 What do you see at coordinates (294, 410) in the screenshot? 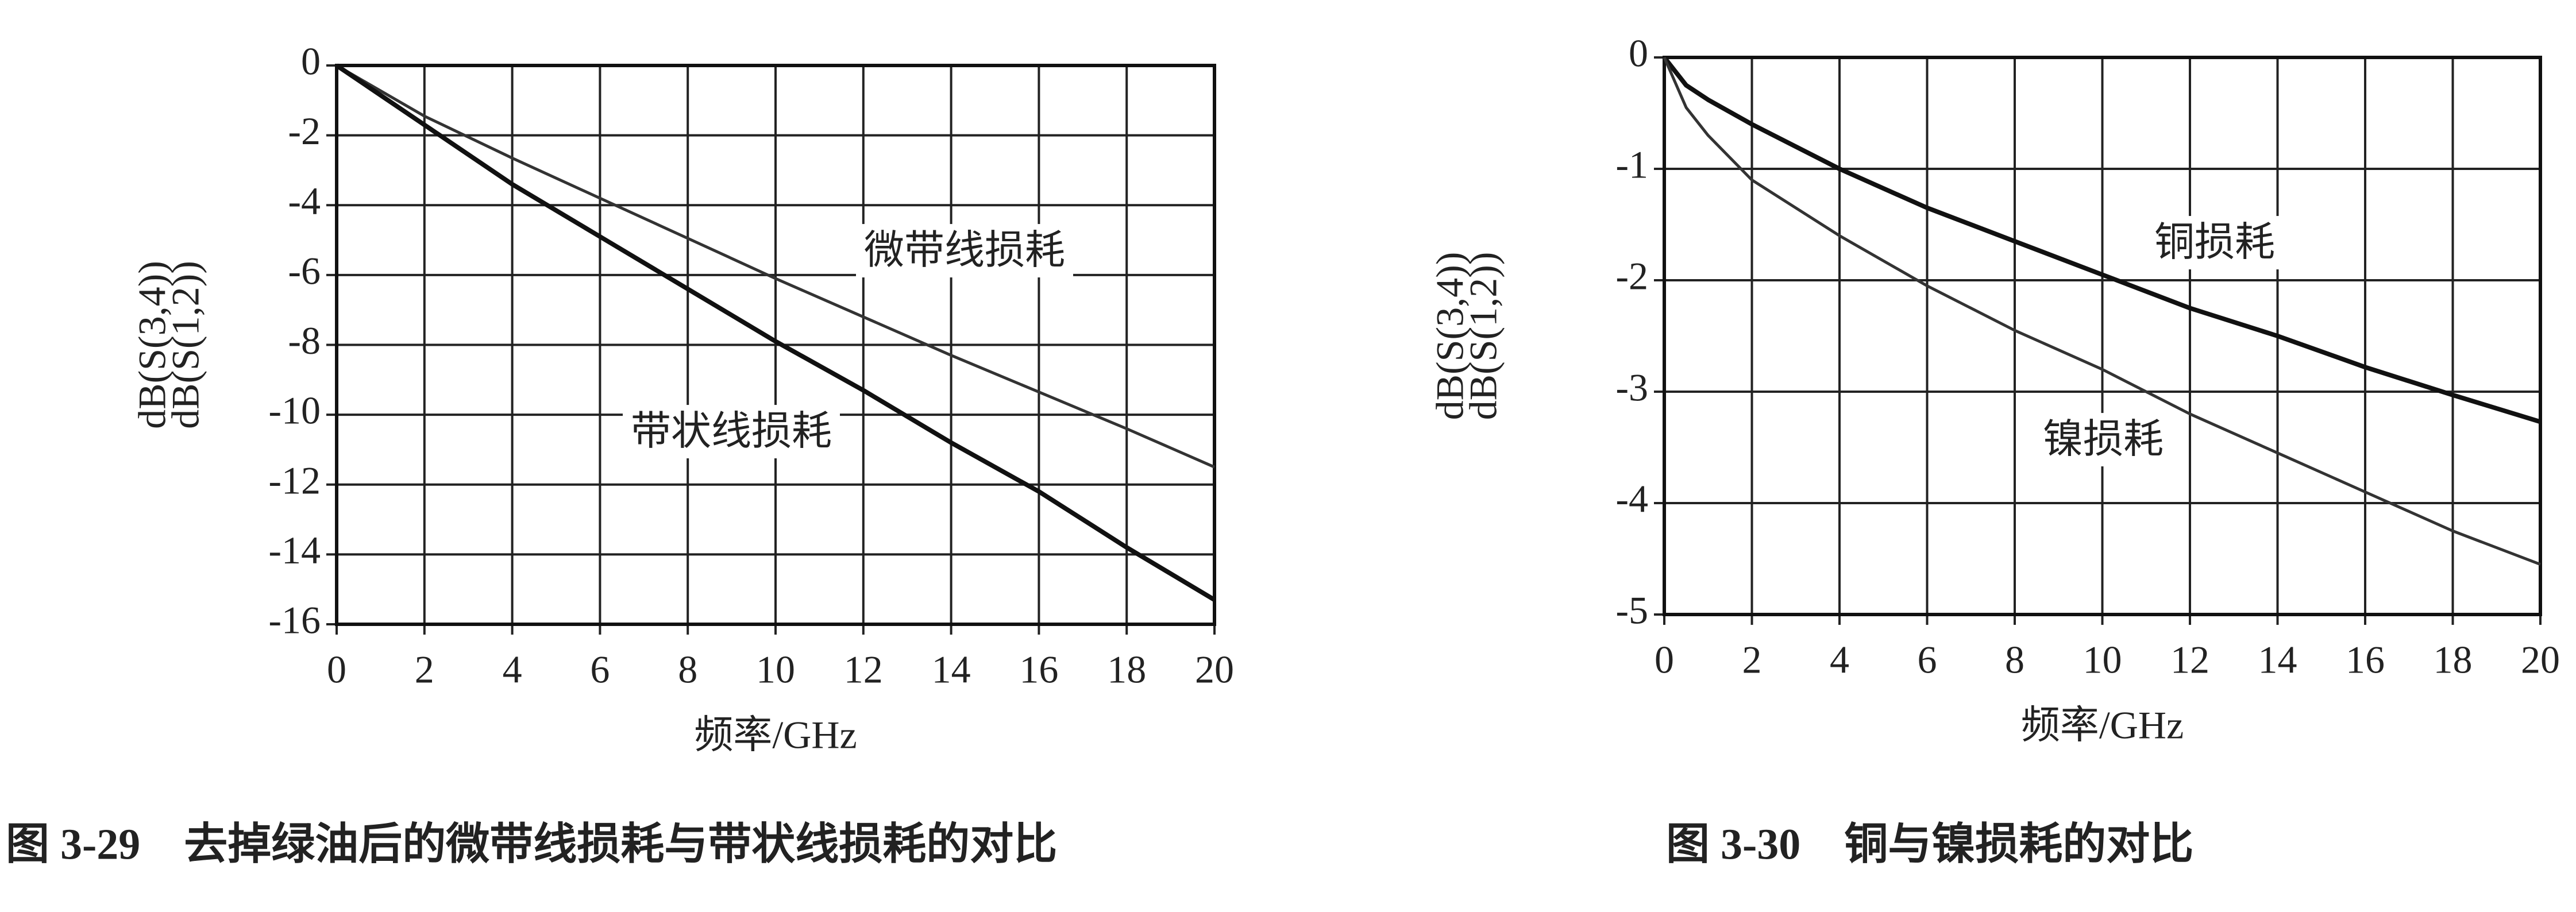
I see `y-tick-label: -10` at bounding box center [294, 410].